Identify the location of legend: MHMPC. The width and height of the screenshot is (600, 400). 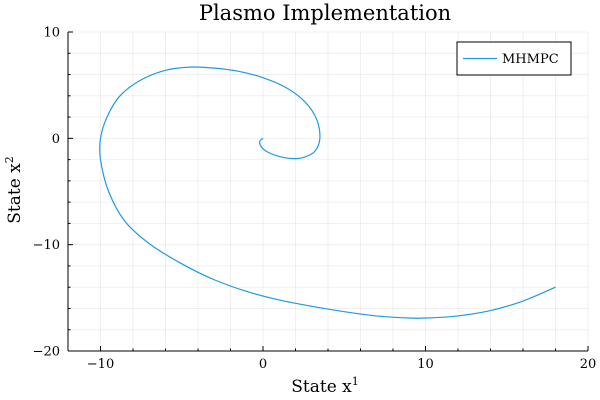
(514, 58).